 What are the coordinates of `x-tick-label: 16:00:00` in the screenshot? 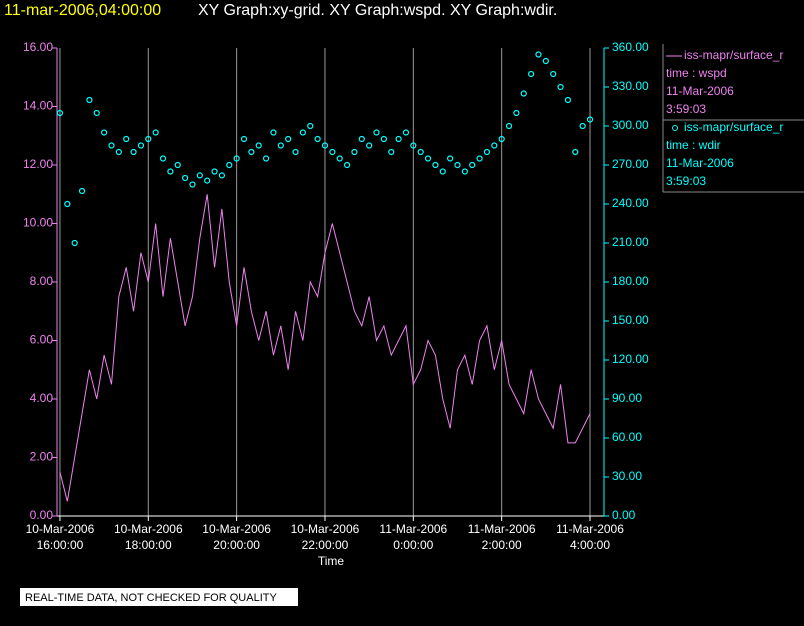 It's located at (60, 545).